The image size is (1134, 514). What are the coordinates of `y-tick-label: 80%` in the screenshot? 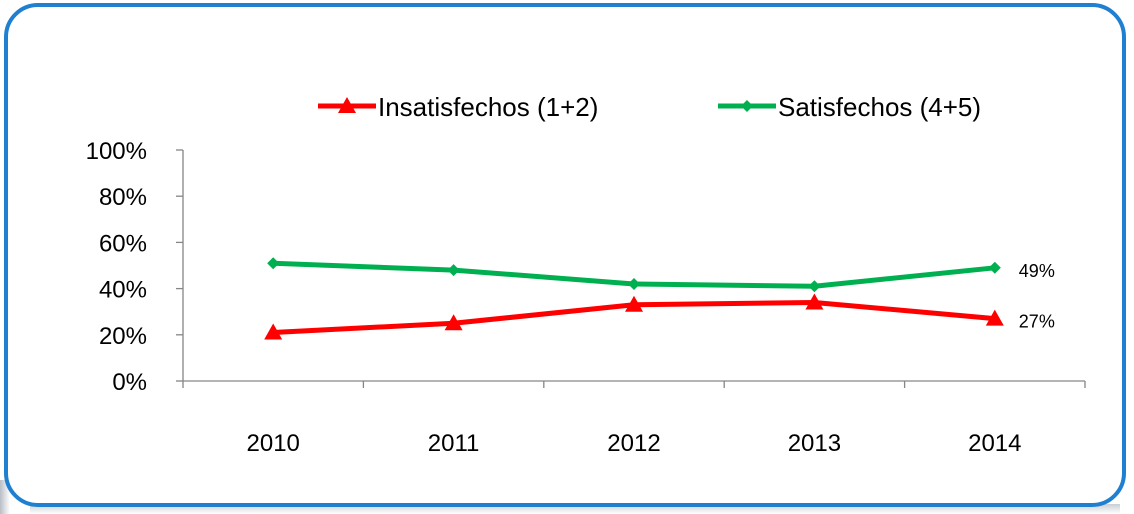 It's located at (123, 197).